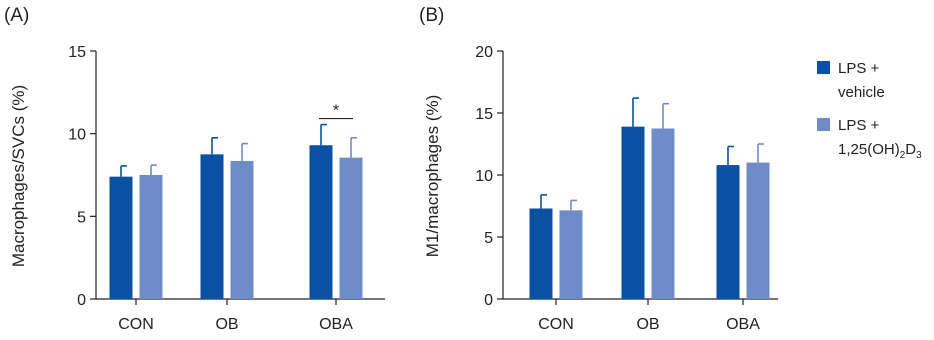 This screenshot has height=340, width=934. Describe the element at coordinates (16, 15) in the screenshot. I see `panel-a-label: (A)` at that location.